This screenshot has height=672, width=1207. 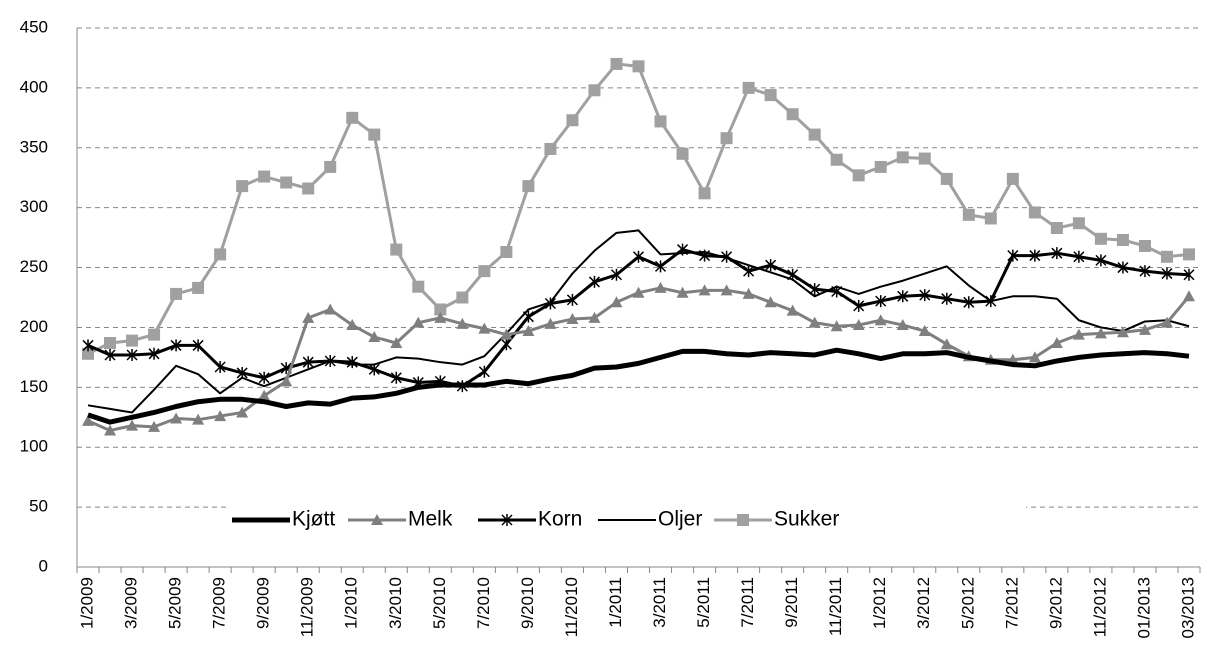 I want to click on y-tick-label: 50, so click(x=38, y=506).